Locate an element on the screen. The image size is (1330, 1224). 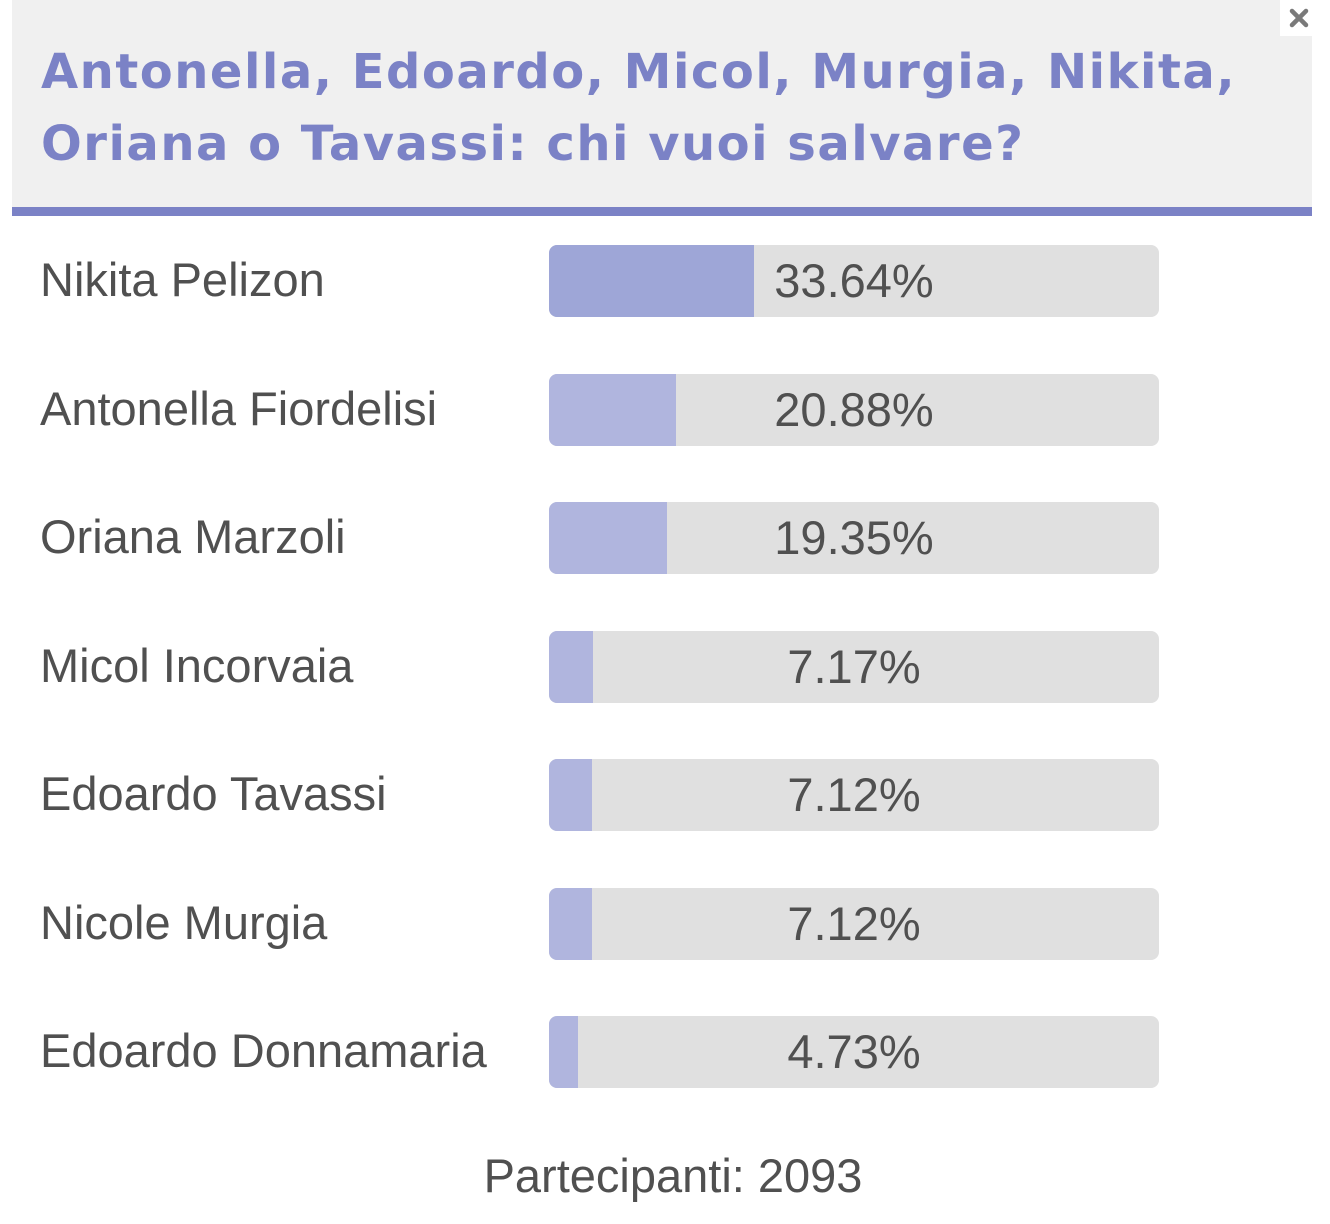
close-icon is located at coordinates (1299, 18).